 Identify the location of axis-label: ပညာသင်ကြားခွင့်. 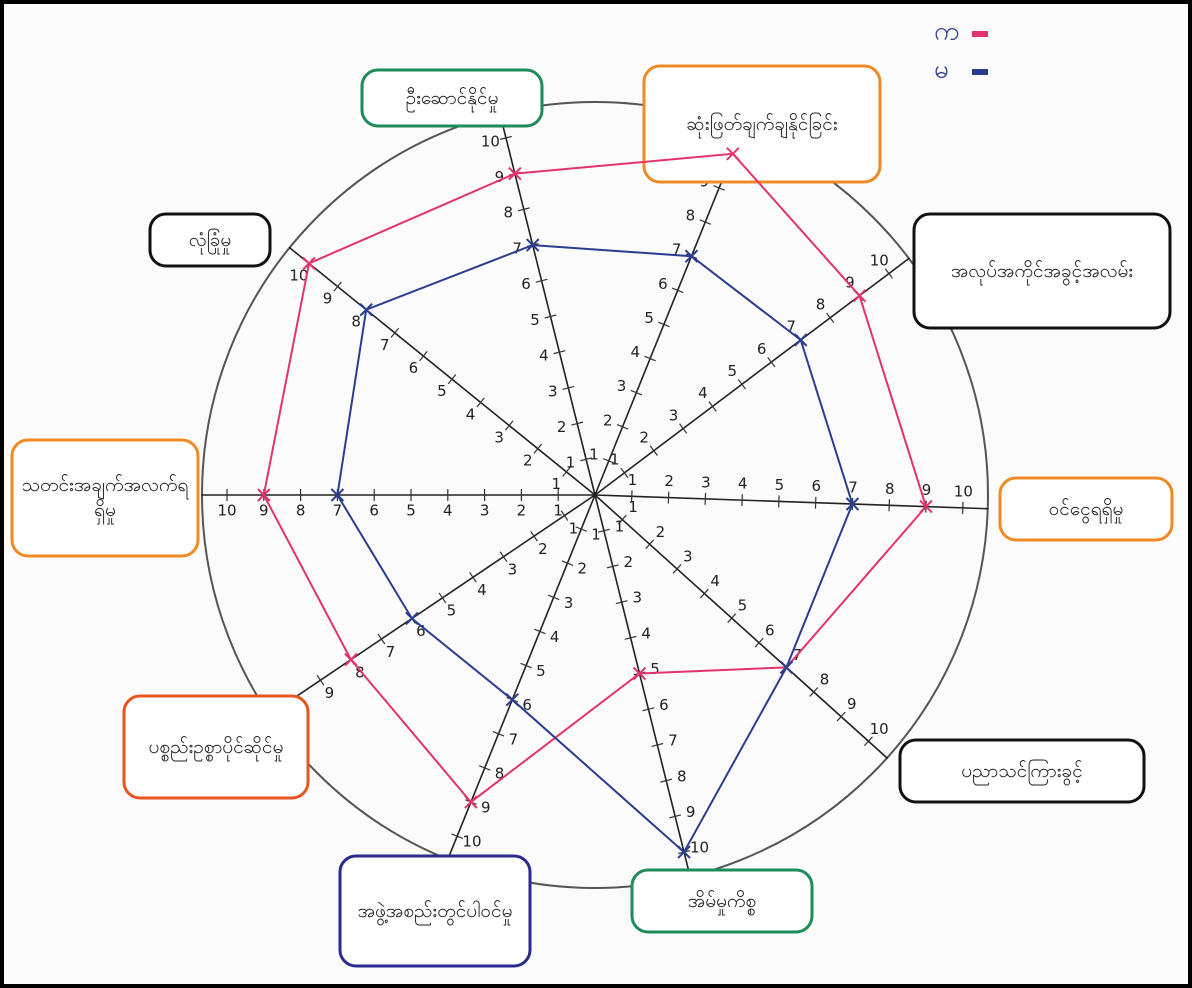
(1022, 770).